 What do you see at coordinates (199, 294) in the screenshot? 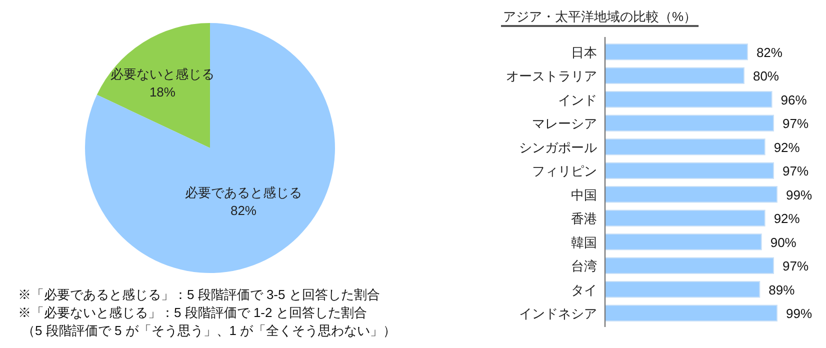
I see `text: ※「必要であると感じる」：5 段階評価で 3-5 と回答した割合` at bounding box center [199, 294].